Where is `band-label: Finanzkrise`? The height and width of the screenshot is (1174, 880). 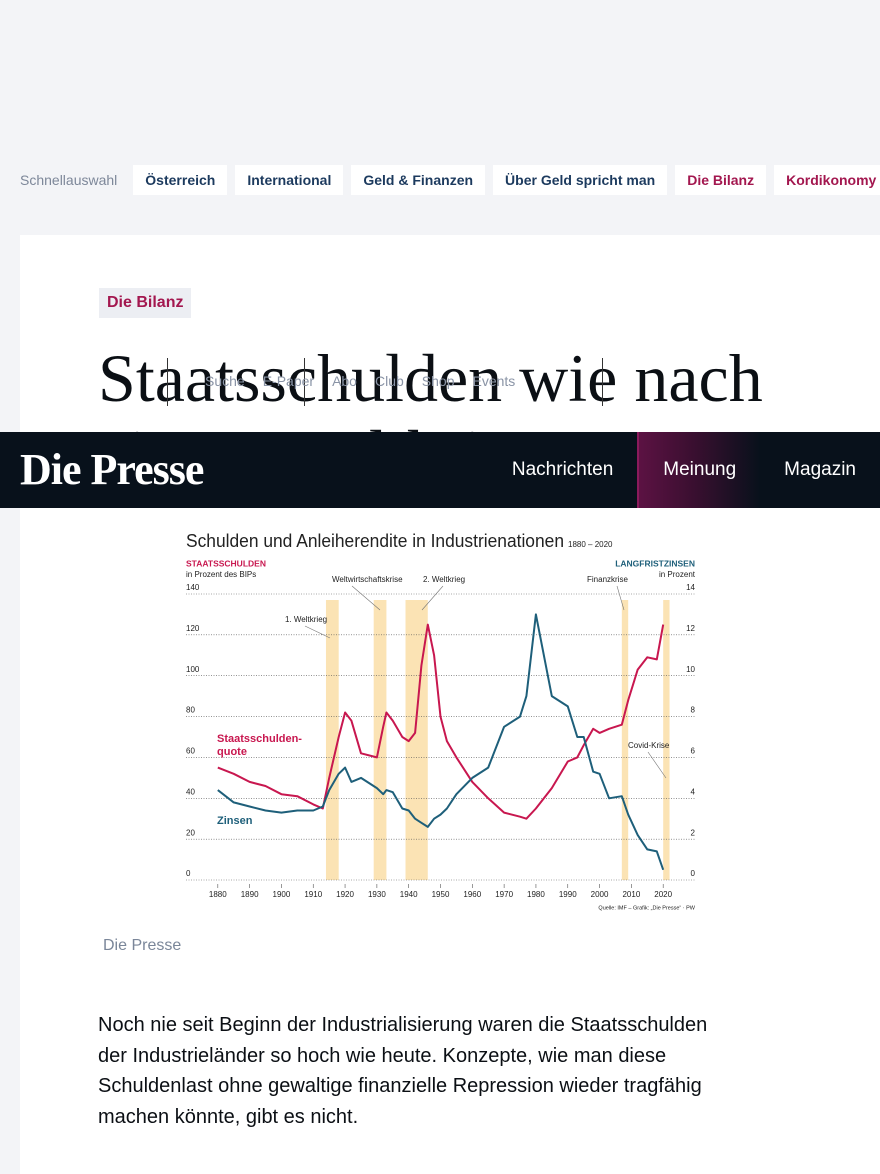
band-label: Finanzkrise is located at coordinates (607, 579).